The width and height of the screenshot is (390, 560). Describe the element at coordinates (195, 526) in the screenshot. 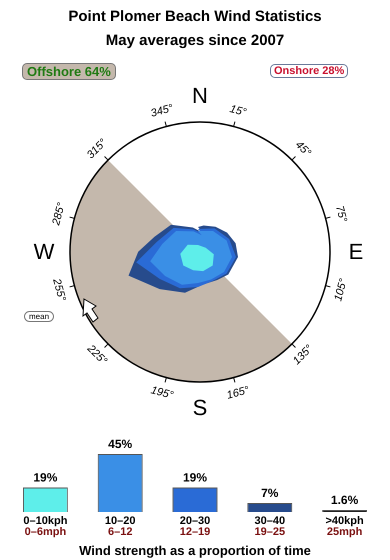

I see `x-tick-label: 20–30 12–19` at that location.